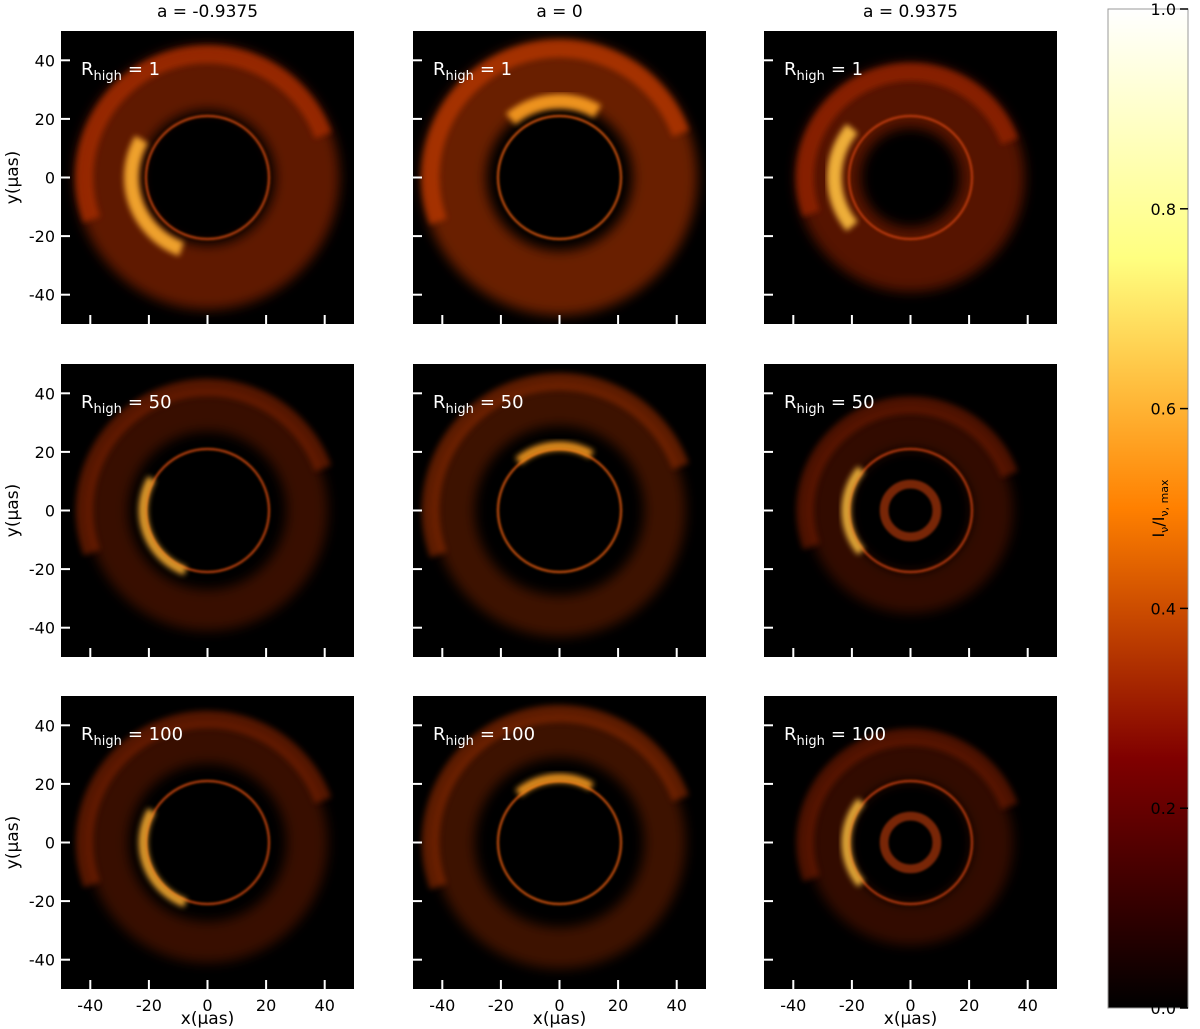  Describe the element at coordinates (1158, 522) in the screenshot. I see `label-text: /I` at that location.